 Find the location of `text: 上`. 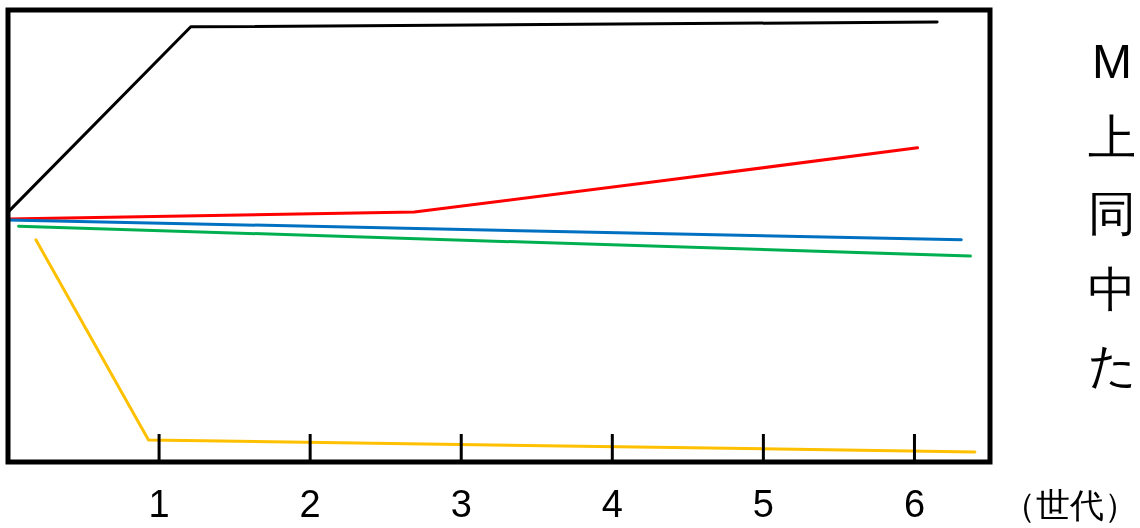

text: 上 is located at coordinates (1112, 137).